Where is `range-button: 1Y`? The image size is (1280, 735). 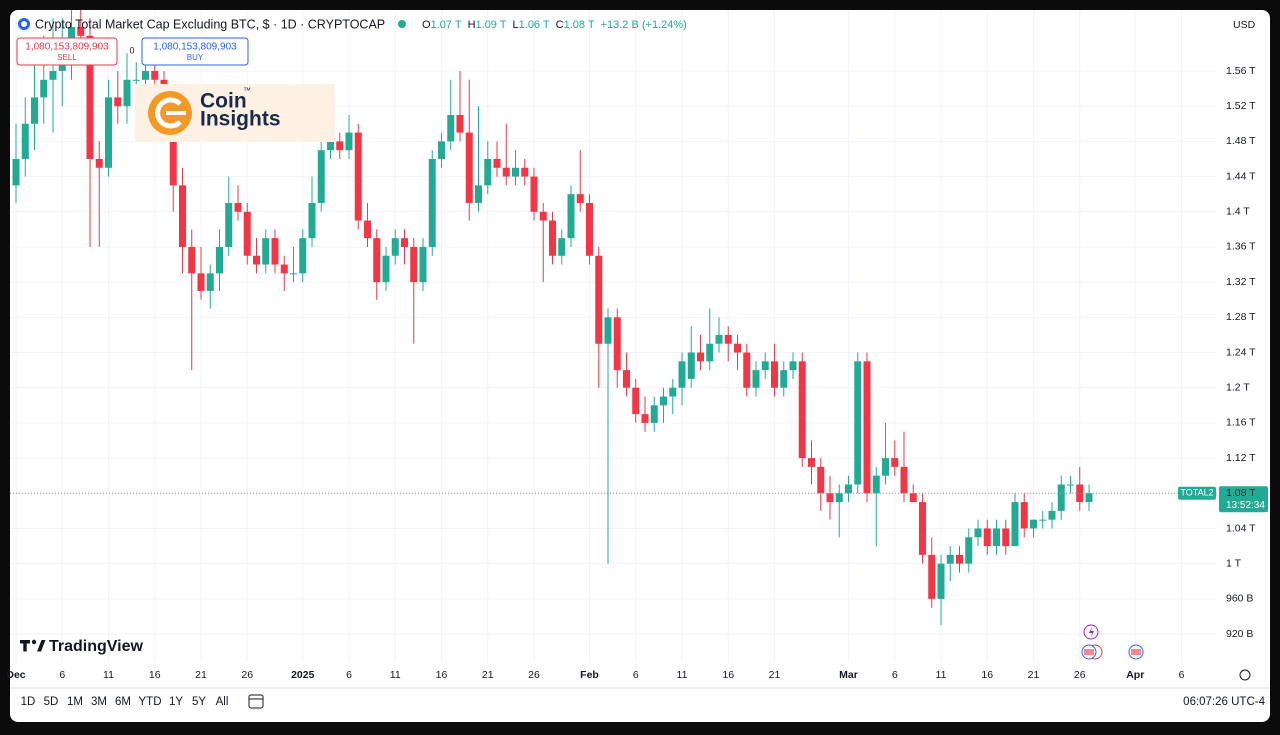 range-button: 1Y is located at coordinates (176, 702).